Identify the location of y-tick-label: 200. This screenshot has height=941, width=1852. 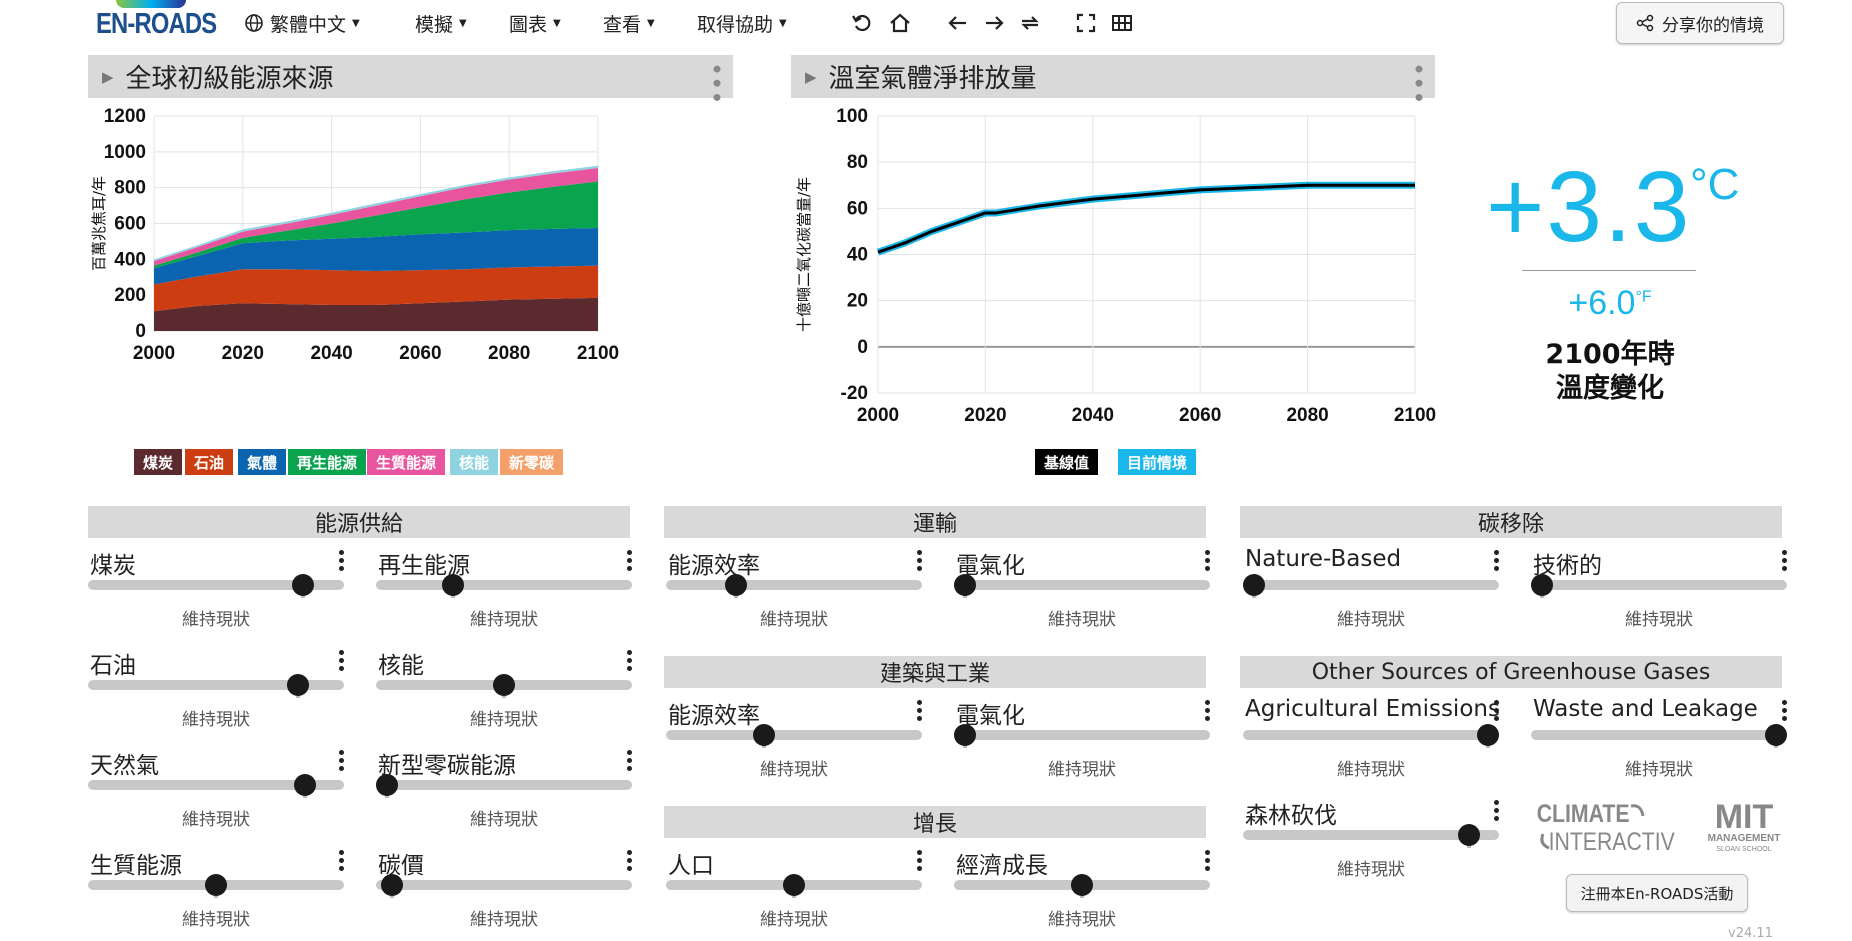
(130, 295).